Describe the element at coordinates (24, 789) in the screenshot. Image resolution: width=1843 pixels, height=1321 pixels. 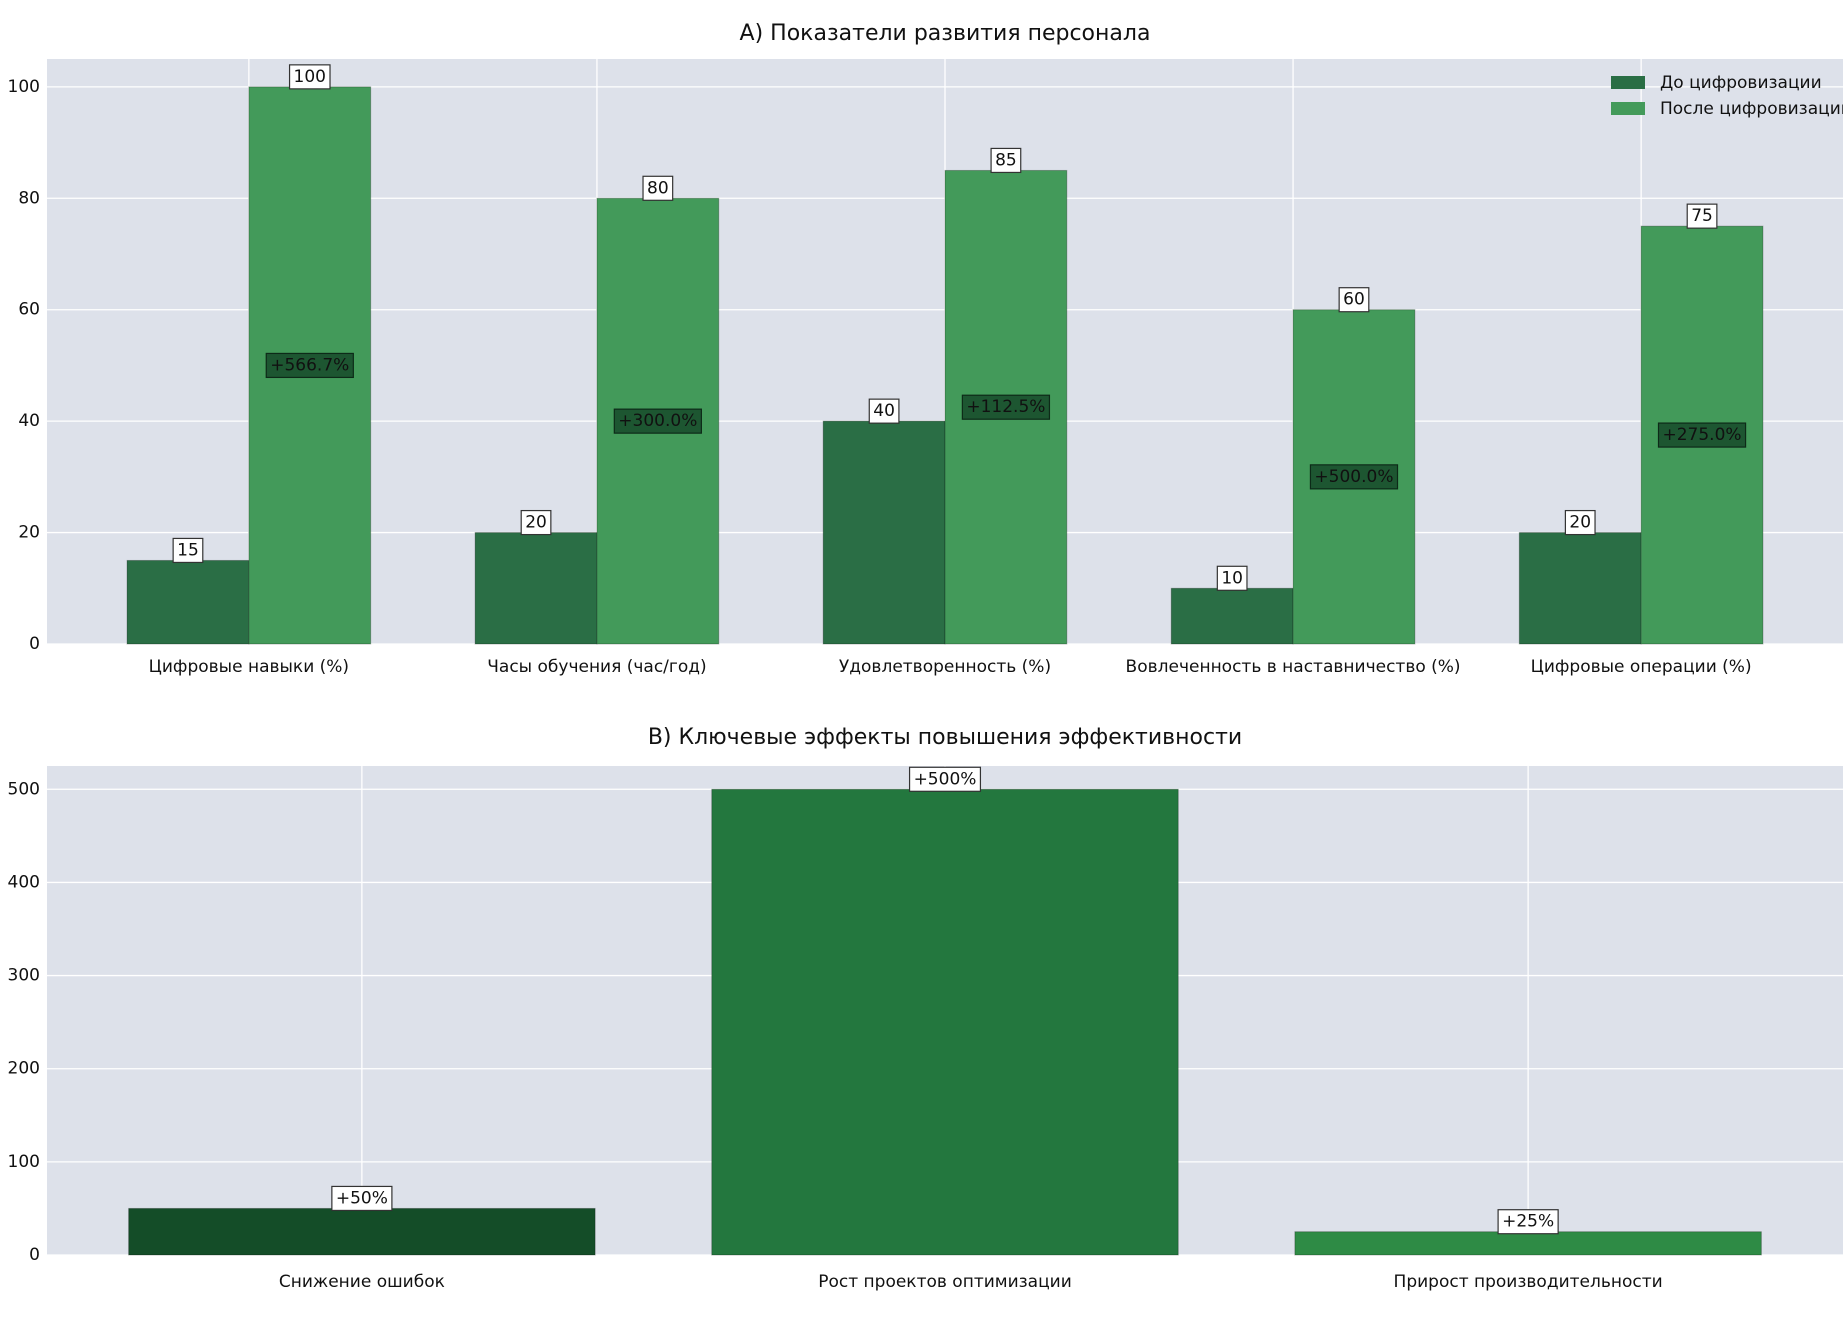
I see `y-tick-label: 500` at that location.